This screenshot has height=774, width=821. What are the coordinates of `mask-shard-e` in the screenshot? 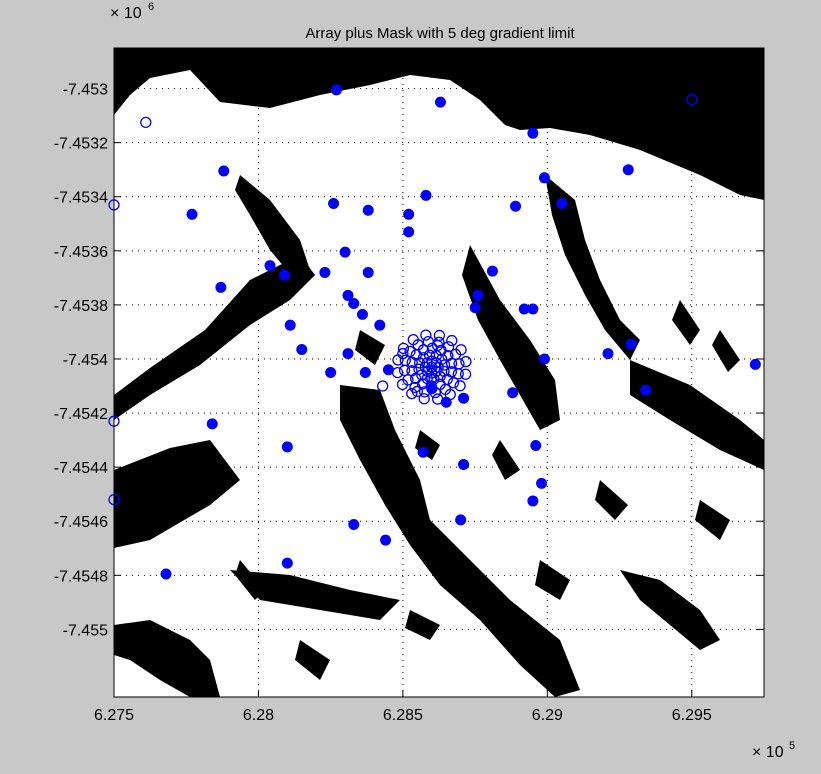 It's located at (611, 500).